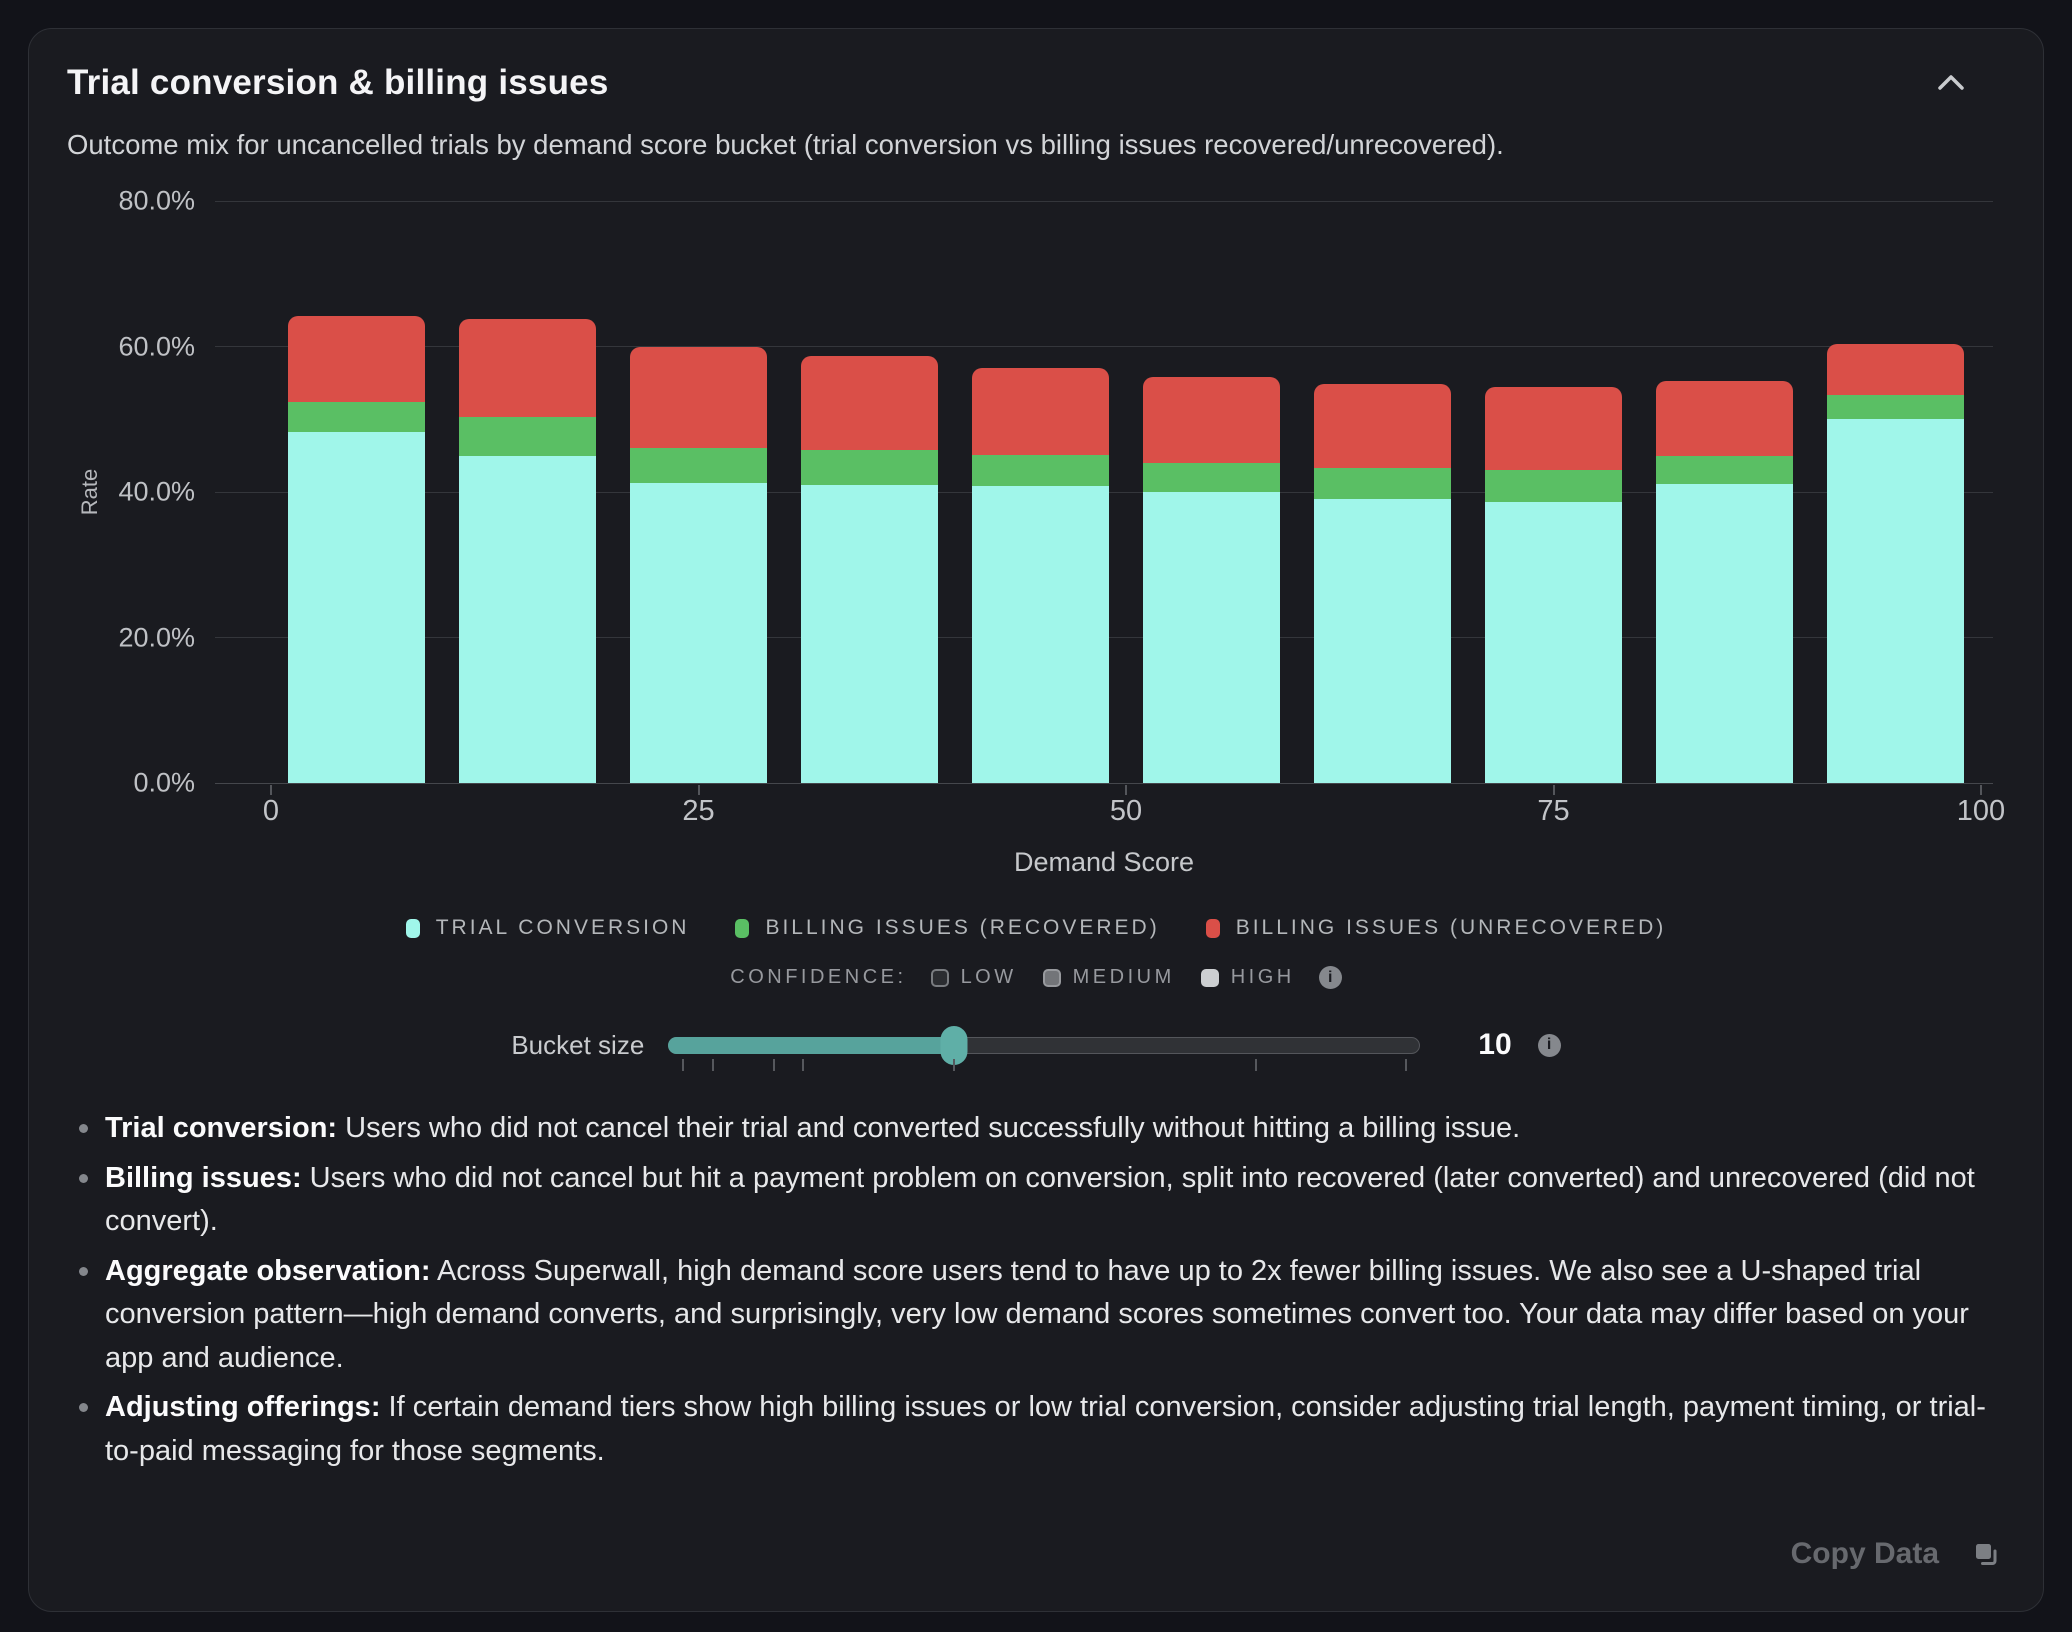  I want to click on x-tick-label: 25, so click(698, 811).